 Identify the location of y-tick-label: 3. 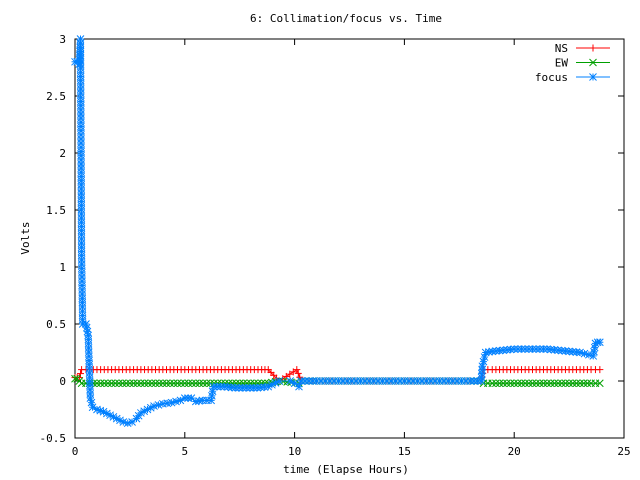
(62, 39).